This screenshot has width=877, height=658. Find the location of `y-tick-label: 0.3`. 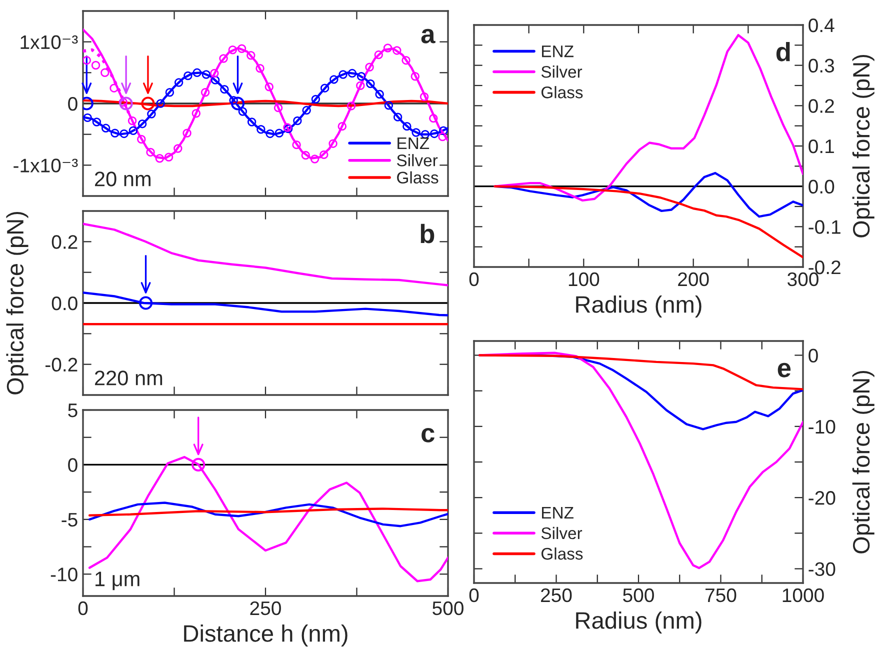

y-tick-label: 0.3 is located at coordinates (821, 65).